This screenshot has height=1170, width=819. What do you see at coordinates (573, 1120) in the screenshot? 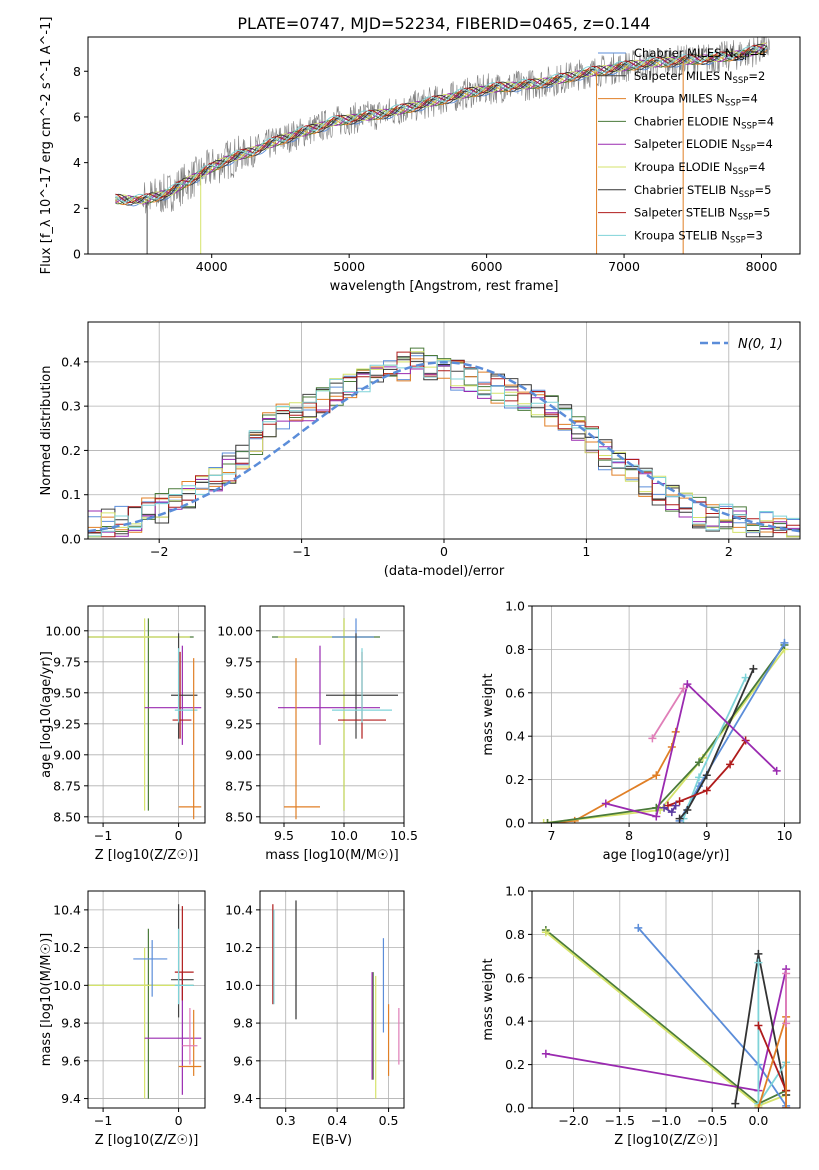
I see `x-tick-label: −2.0` at bounding box center [573, 1120].